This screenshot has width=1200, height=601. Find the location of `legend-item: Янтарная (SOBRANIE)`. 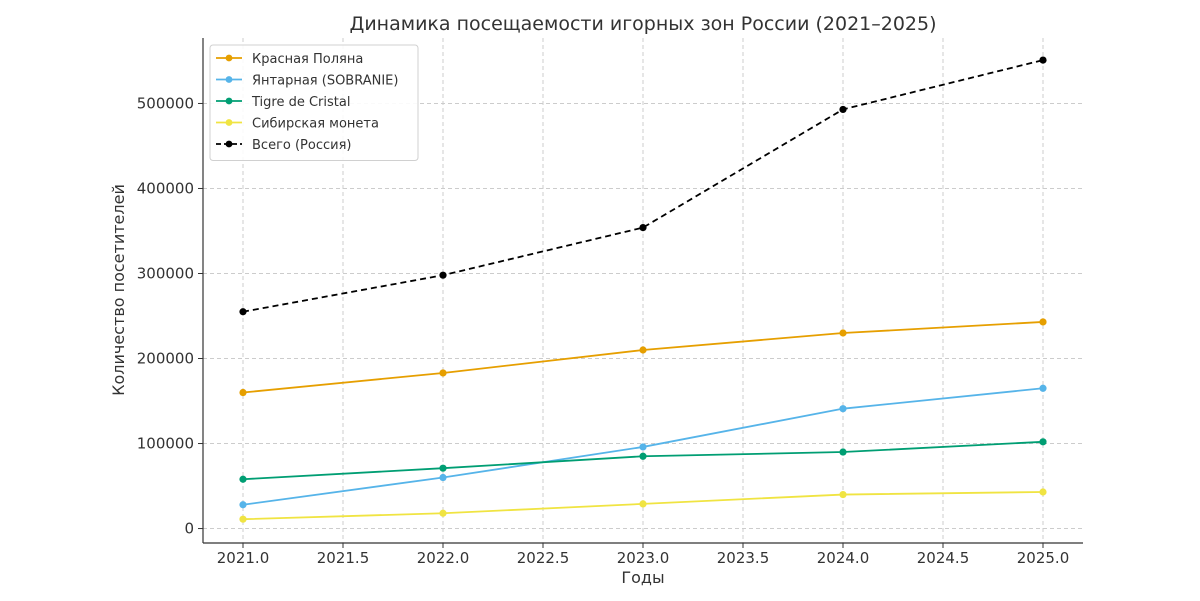

legend-item: Янтарная (SOBRANIE) is located at coordinates (307, 81).